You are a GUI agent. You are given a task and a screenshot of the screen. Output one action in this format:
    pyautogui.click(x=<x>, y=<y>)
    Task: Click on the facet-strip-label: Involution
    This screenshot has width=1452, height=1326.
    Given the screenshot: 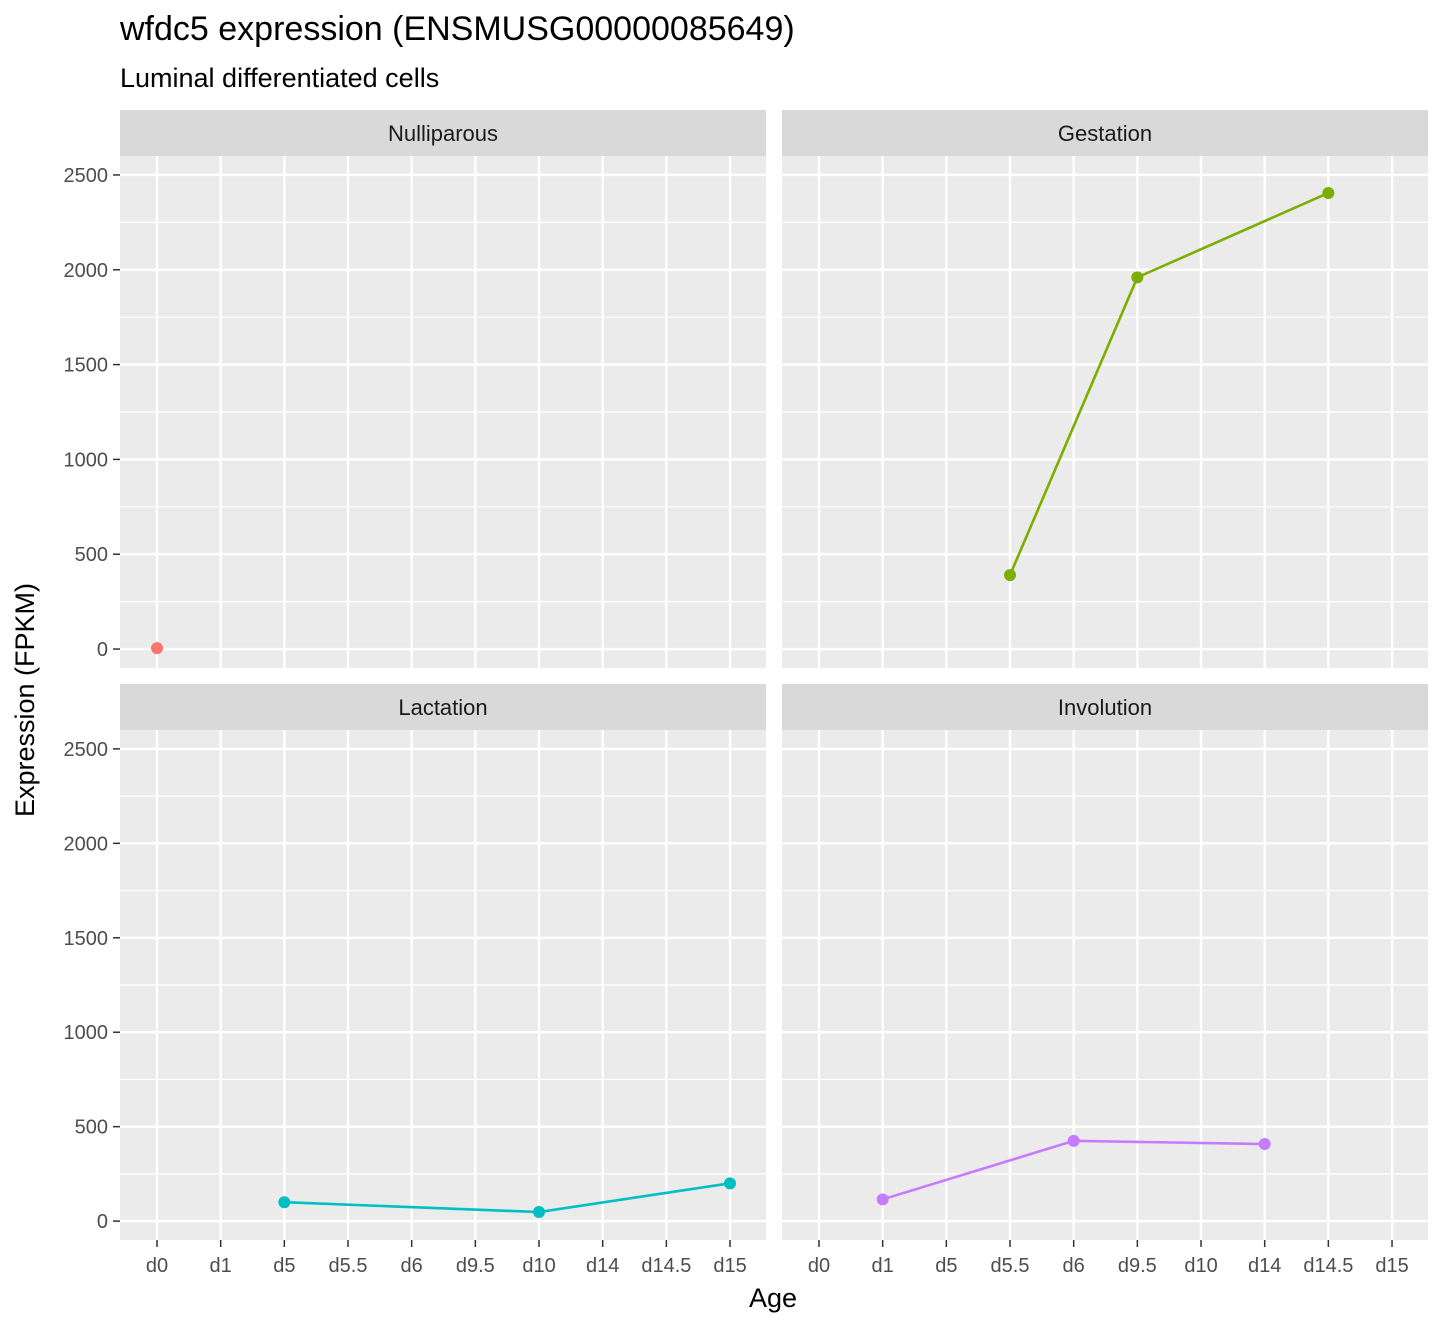 What is the action you would take?
    pyautogui.click(x=1105, y=707)
    